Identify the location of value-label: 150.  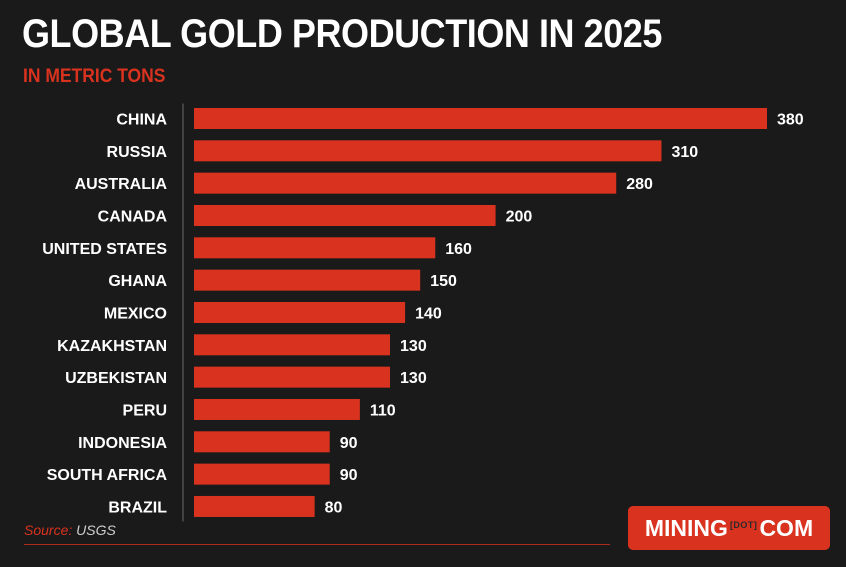
(443, 281).